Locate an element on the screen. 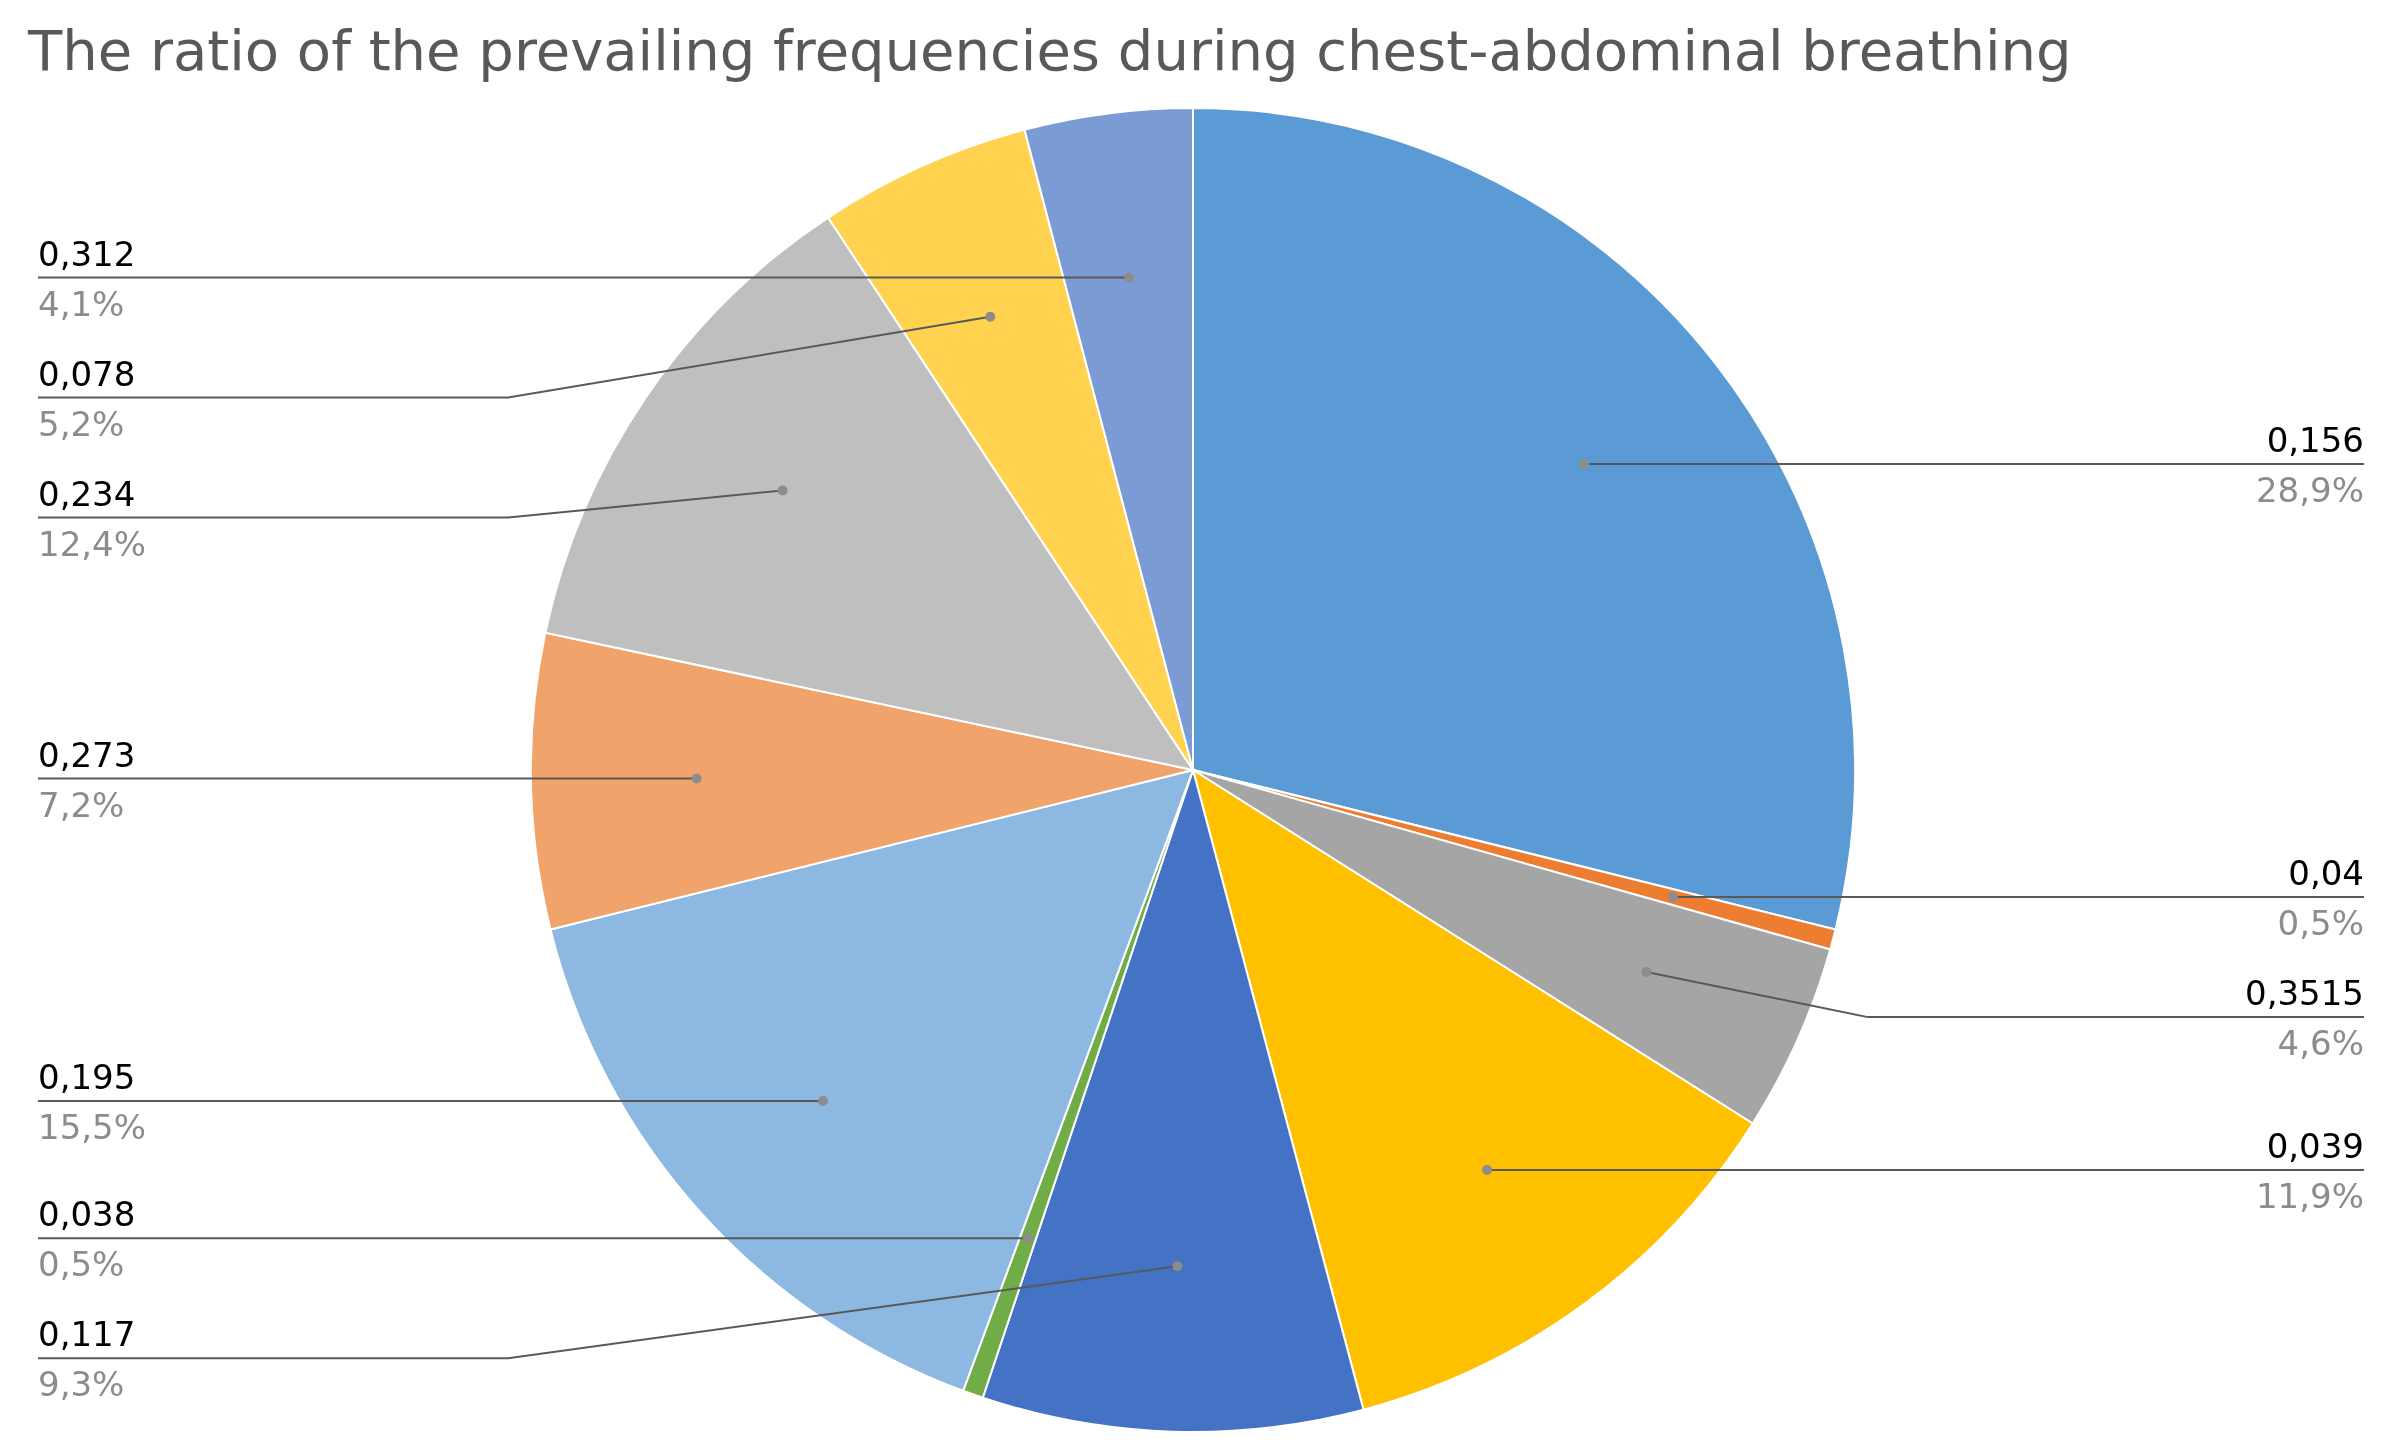 The width and height of the screenshot is (2386, 1448). slice-label: 0,234 is located at coordinates (87, 493).